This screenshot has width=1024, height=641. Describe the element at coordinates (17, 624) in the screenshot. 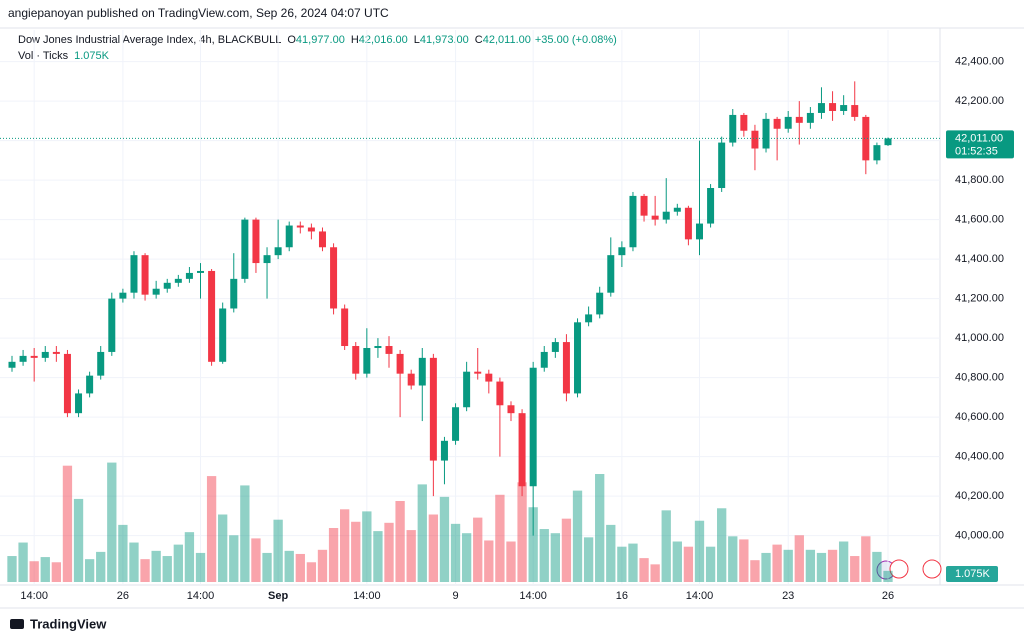

I see `logo` at that location.